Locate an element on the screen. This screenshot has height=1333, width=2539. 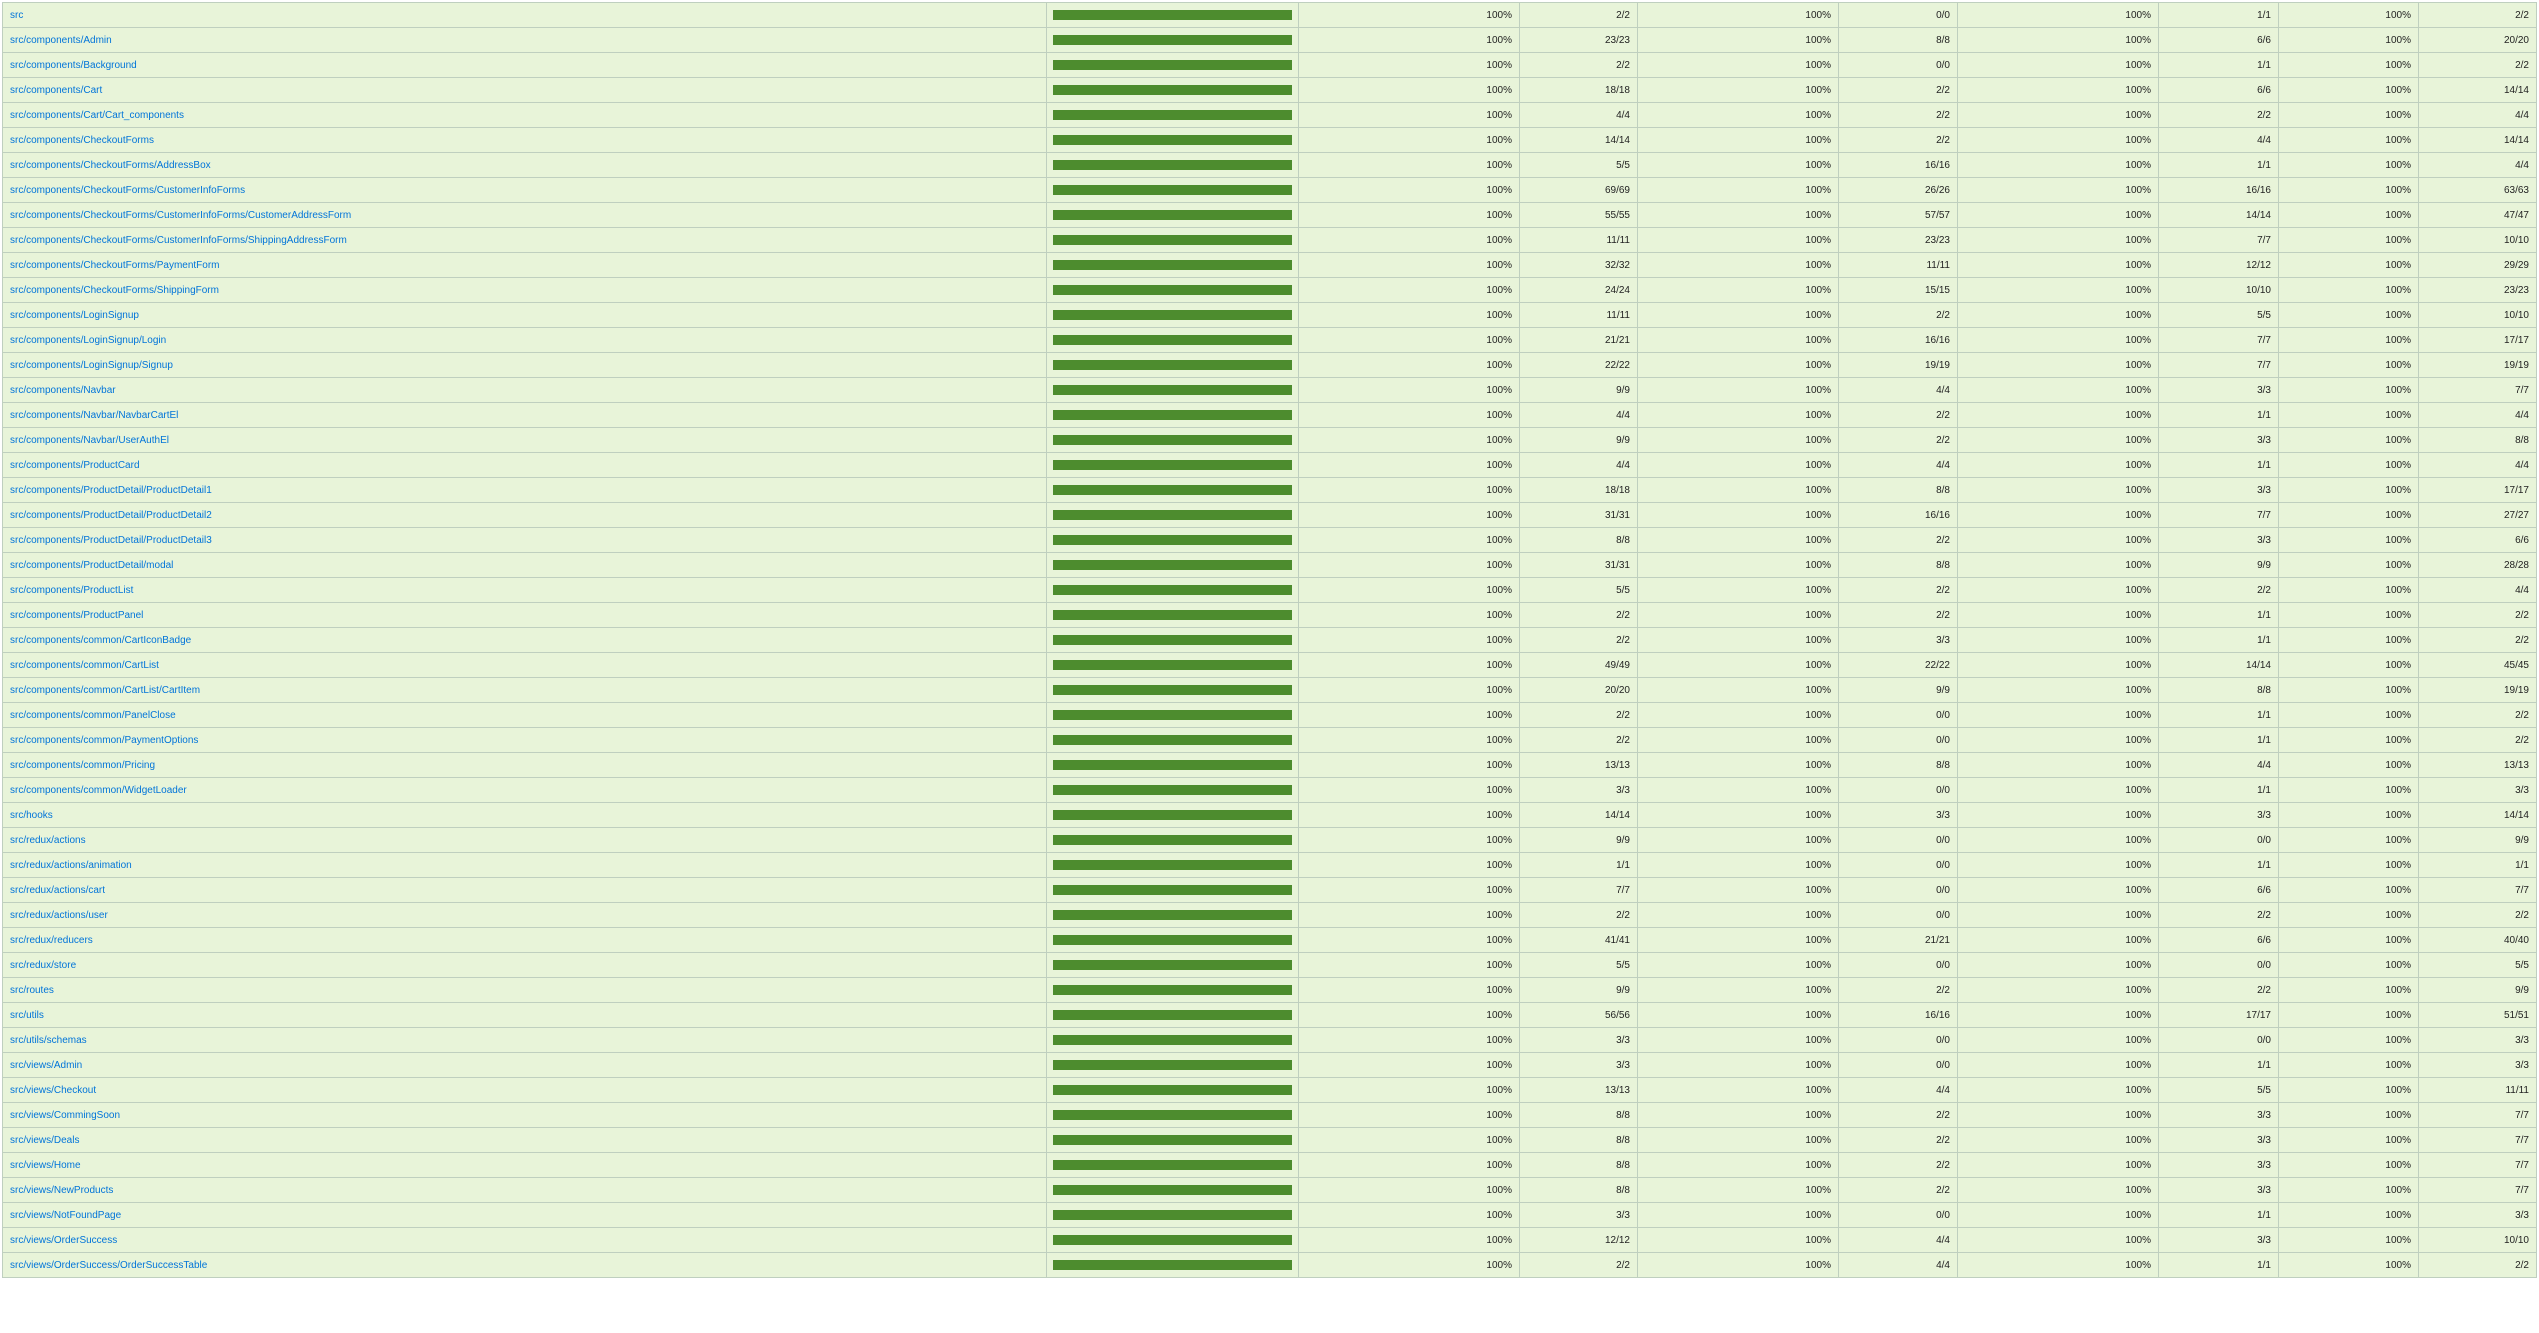
file-link: src/redux/actions is located at coordinates (48, 840).